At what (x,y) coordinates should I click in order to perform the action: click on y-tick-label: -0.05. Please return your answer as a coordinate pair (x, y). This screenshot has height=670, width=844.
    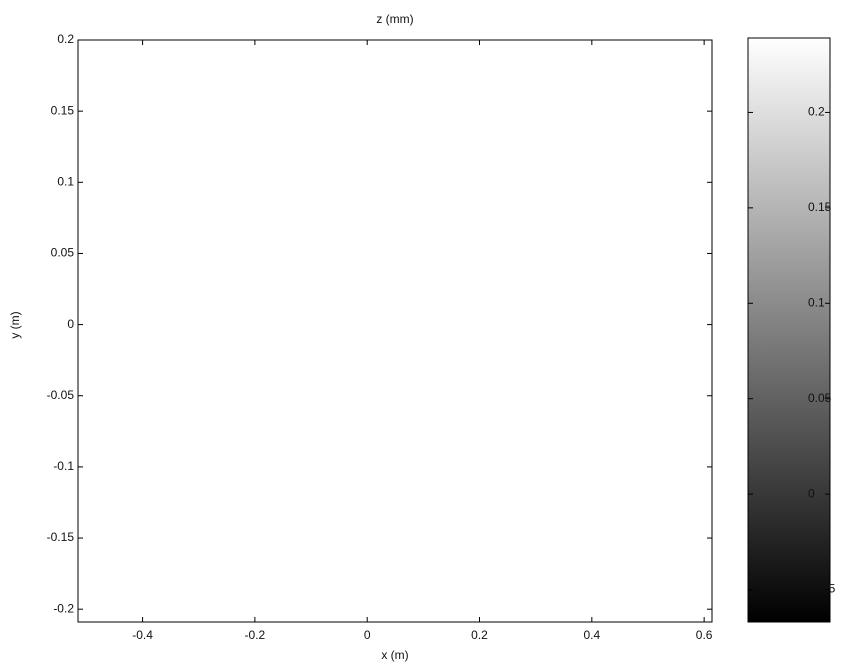
    Looking at the image, I should click on (61, 395).